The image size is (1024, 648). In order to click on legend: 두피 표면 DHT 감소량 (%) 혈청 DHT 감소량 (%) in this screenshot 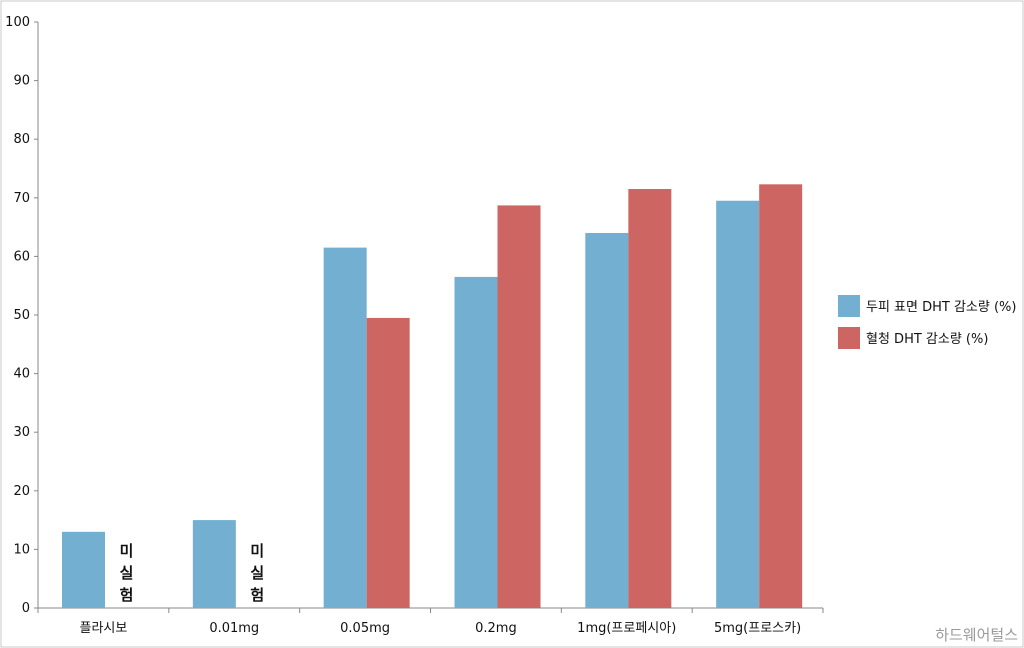, I will do `click(927, 322)`.